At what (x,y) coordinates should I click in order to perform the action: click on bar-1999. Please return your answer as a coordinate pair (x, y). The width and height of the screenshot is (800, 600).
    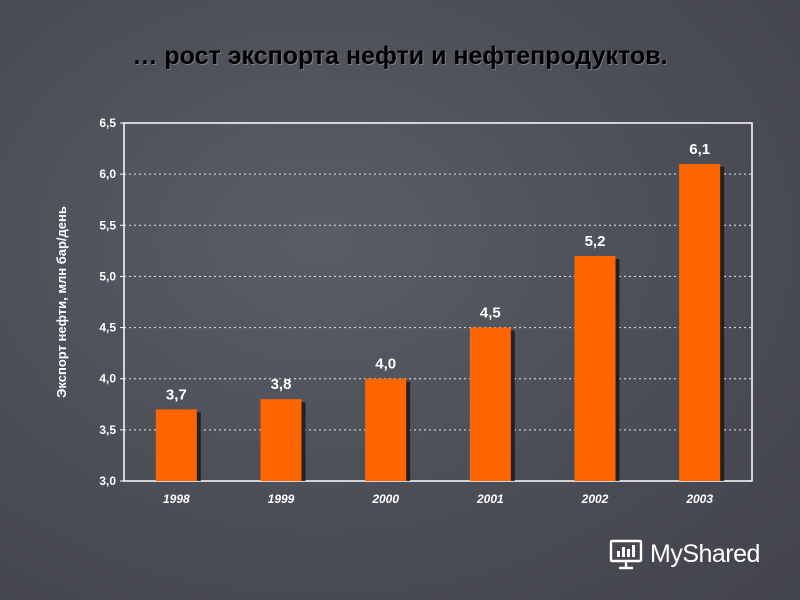
    Looking at the image, I should click on (281, 440).